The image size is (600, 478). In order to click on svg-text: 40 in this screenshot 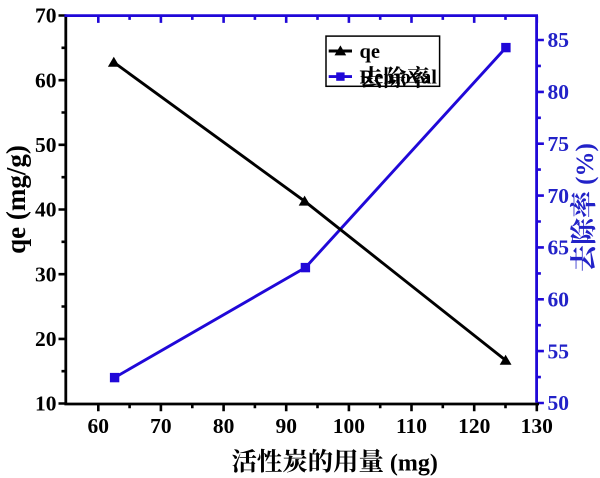, I will do `click(46, 210)`.